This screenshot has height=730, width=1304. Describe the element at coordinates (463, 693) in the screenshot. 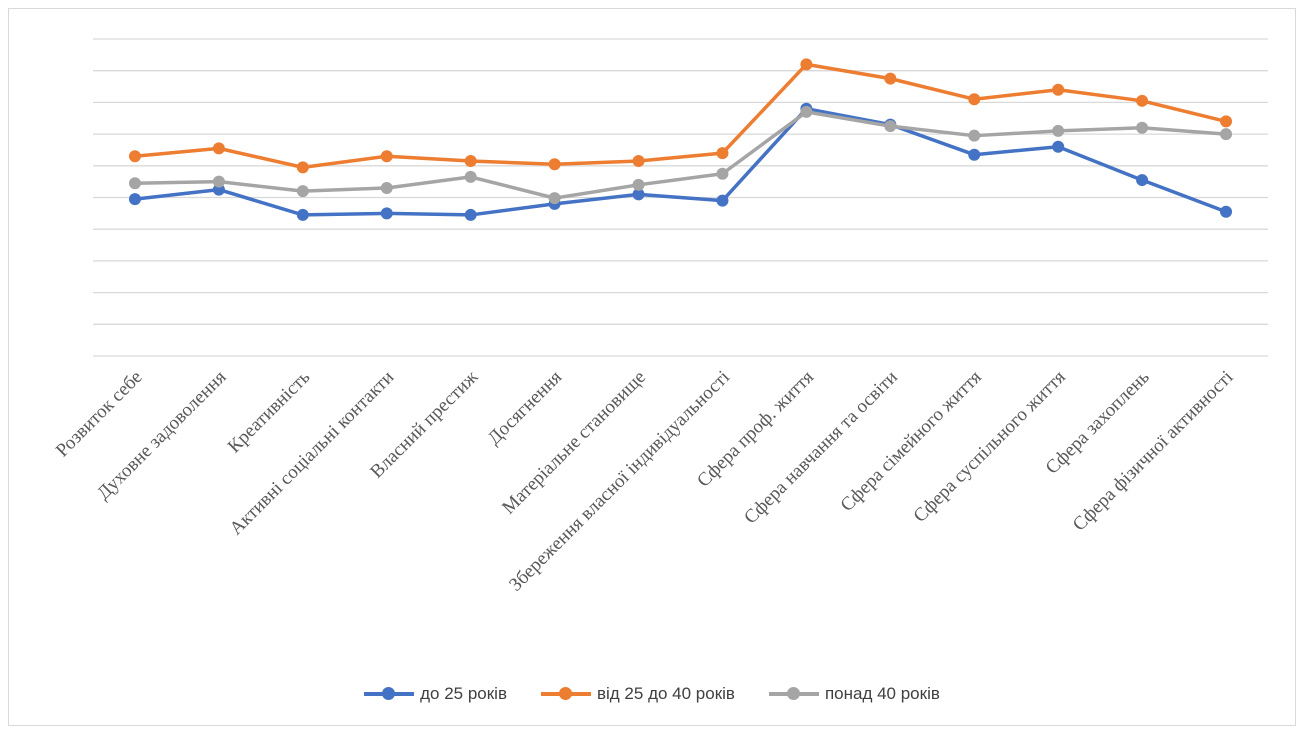

I see `legend-label: до 25 років` at that location.